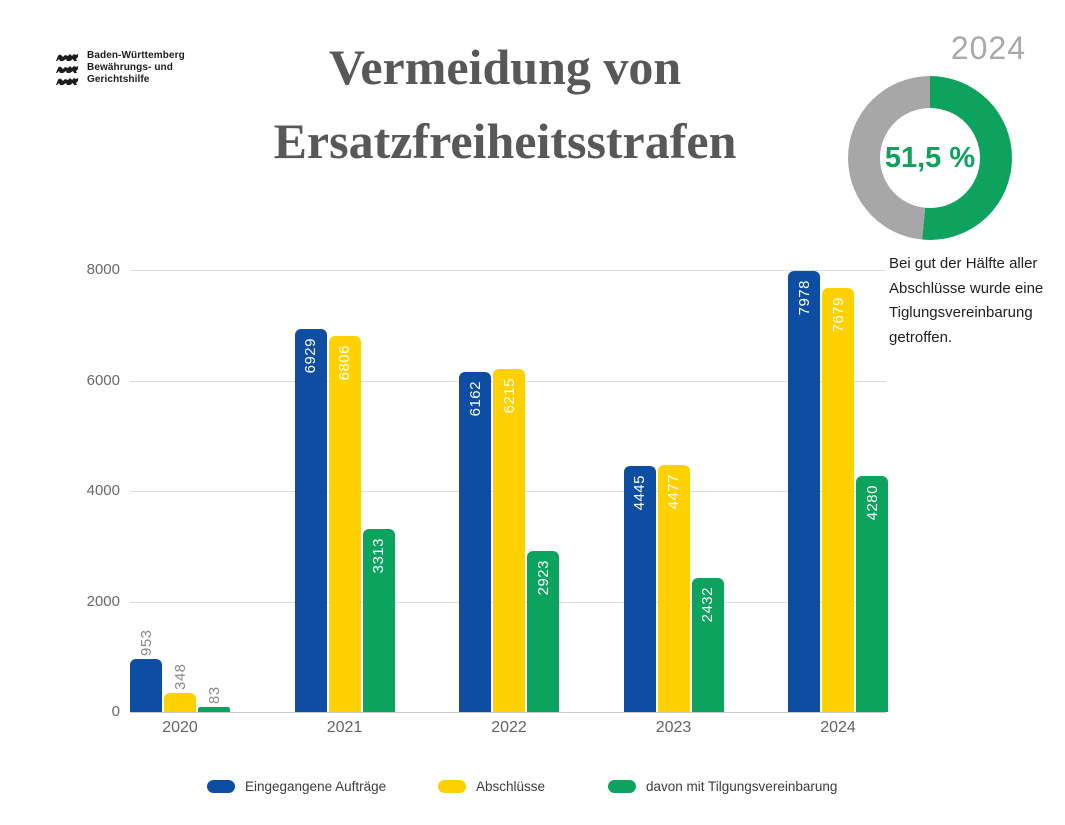 The width and height of the screenshot is (1065, 825). I want to click on bar-value-text: 83, so click(214, 695).